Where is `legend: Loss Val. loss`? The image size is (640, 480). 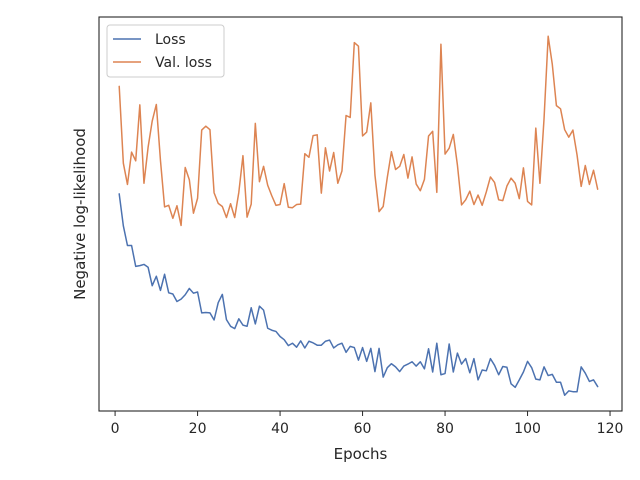 legend: Loss Val. loss is located at coordinates (165, 51).